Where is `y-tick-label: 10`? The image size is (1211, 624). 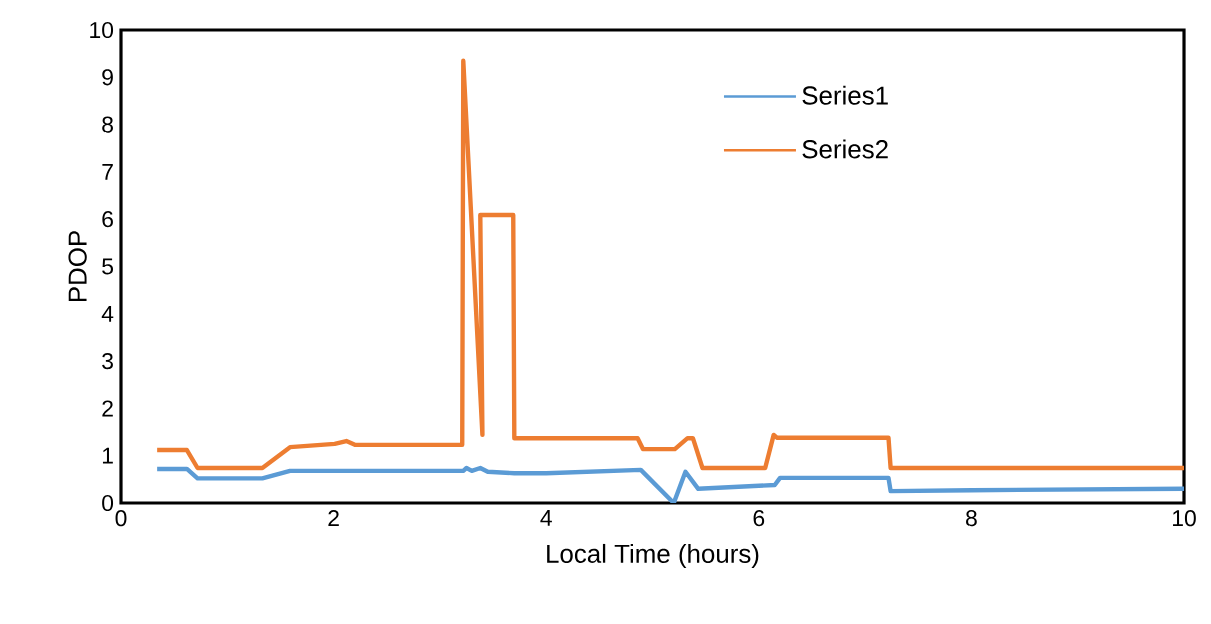 y-tick-label: 10 is located at coordinates (102, 30).